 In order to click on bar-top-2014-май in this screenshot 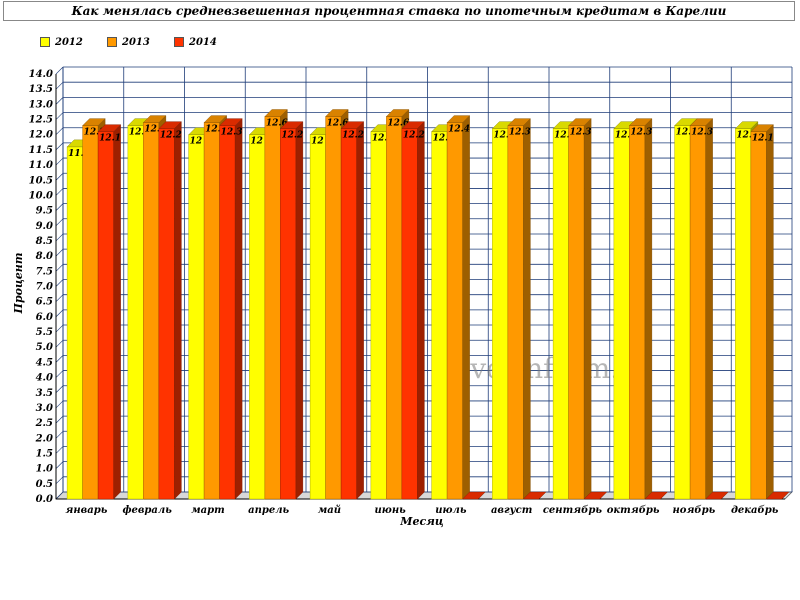, I will do `click(352, 125)`.